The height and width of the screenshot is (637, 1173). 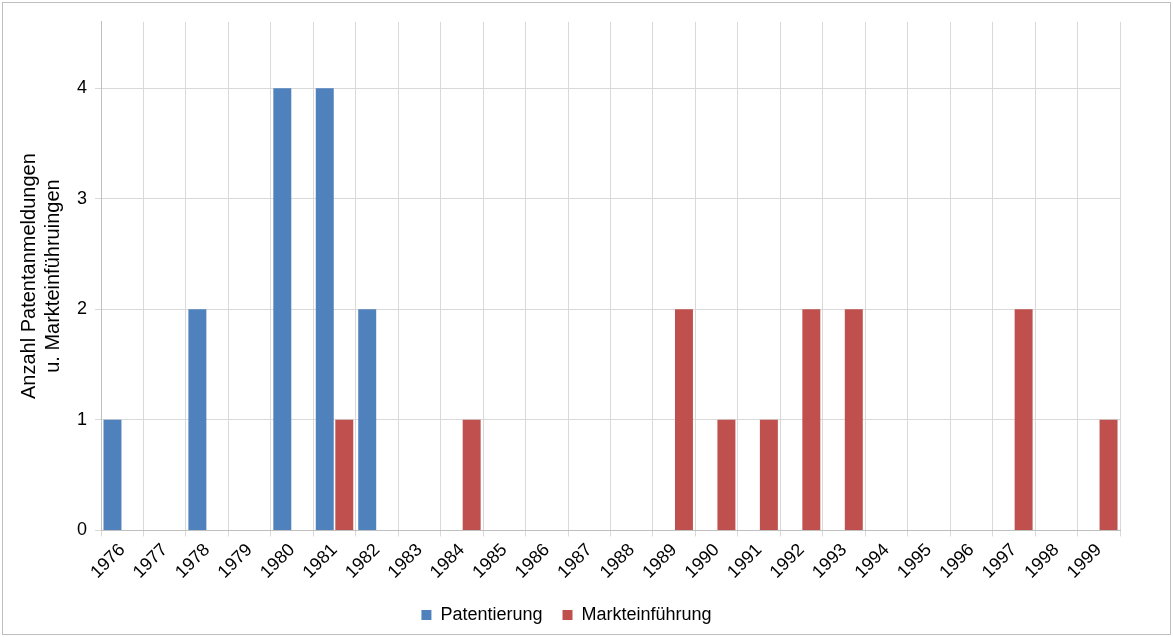 I want to click on y-axis-title: Anzahl Patentanmeldungen u. Markteinführuingen, so click(x=39, y=276).